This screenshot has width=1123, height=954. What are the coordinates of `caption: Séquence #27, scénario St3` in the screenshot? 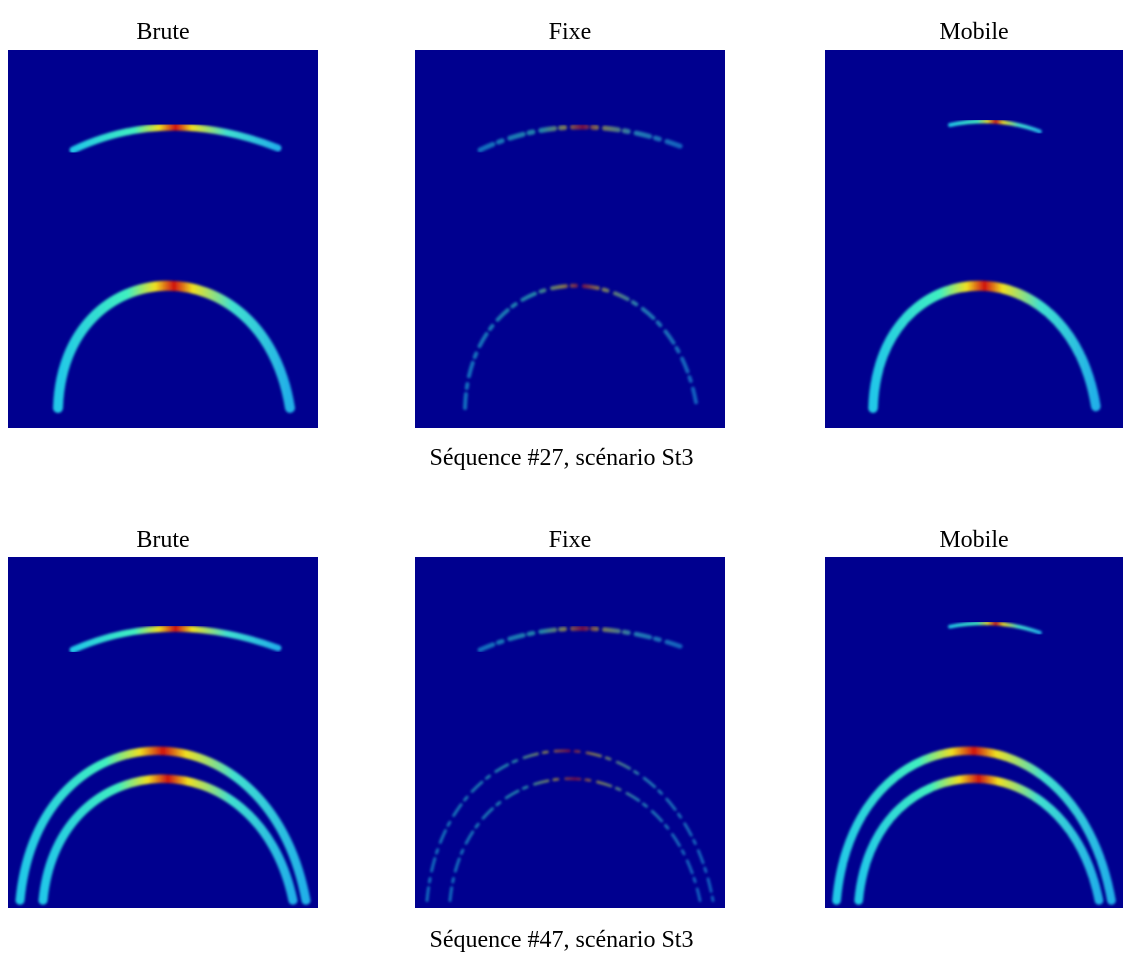 It's located at (561, 458).